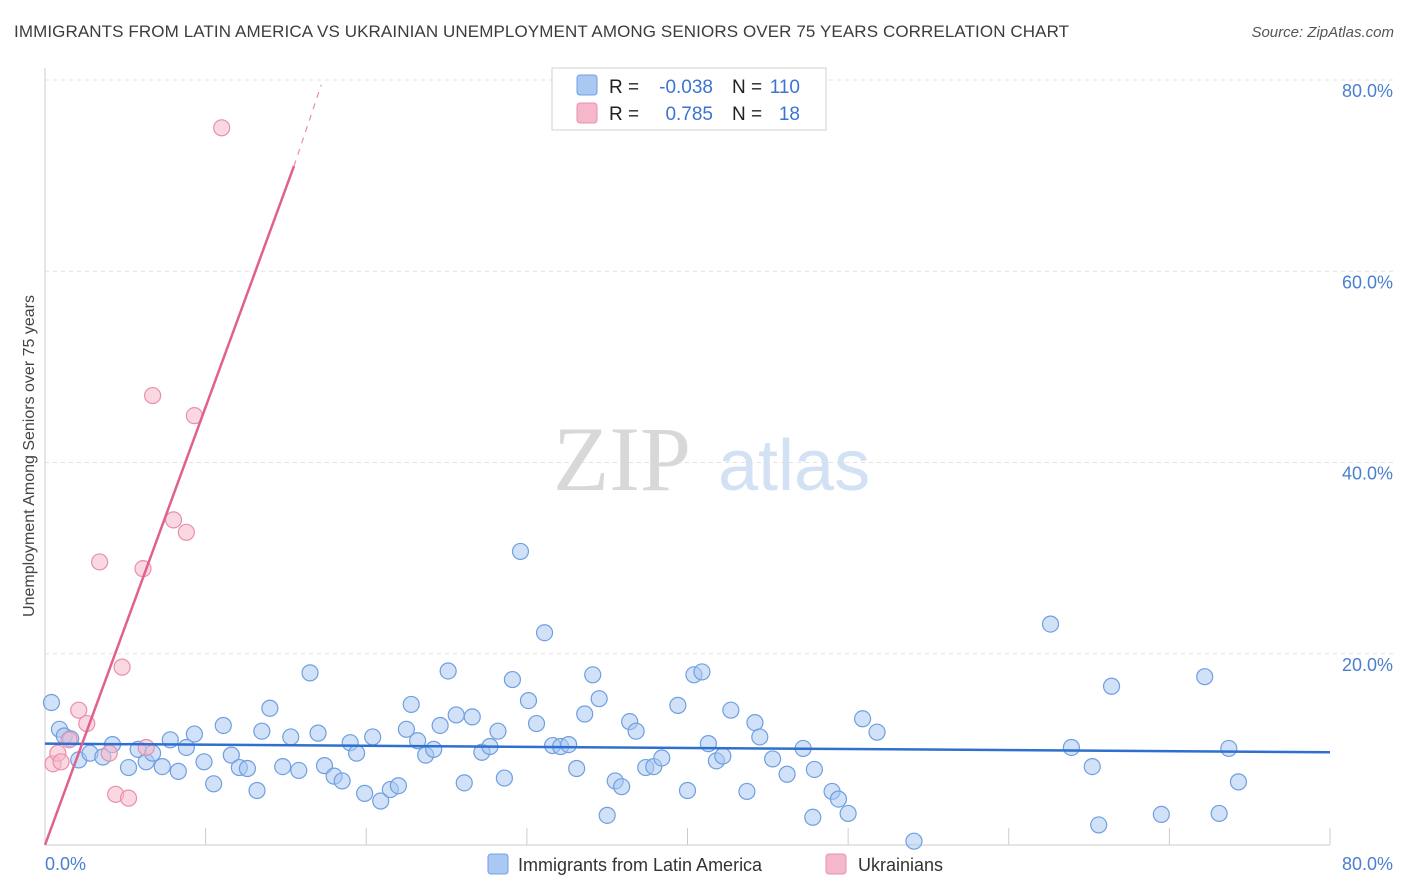 The width and height of the screenshot is (1406, 892). I want to click on x-tick-label-max: 80.0%, so click(1367, 864).